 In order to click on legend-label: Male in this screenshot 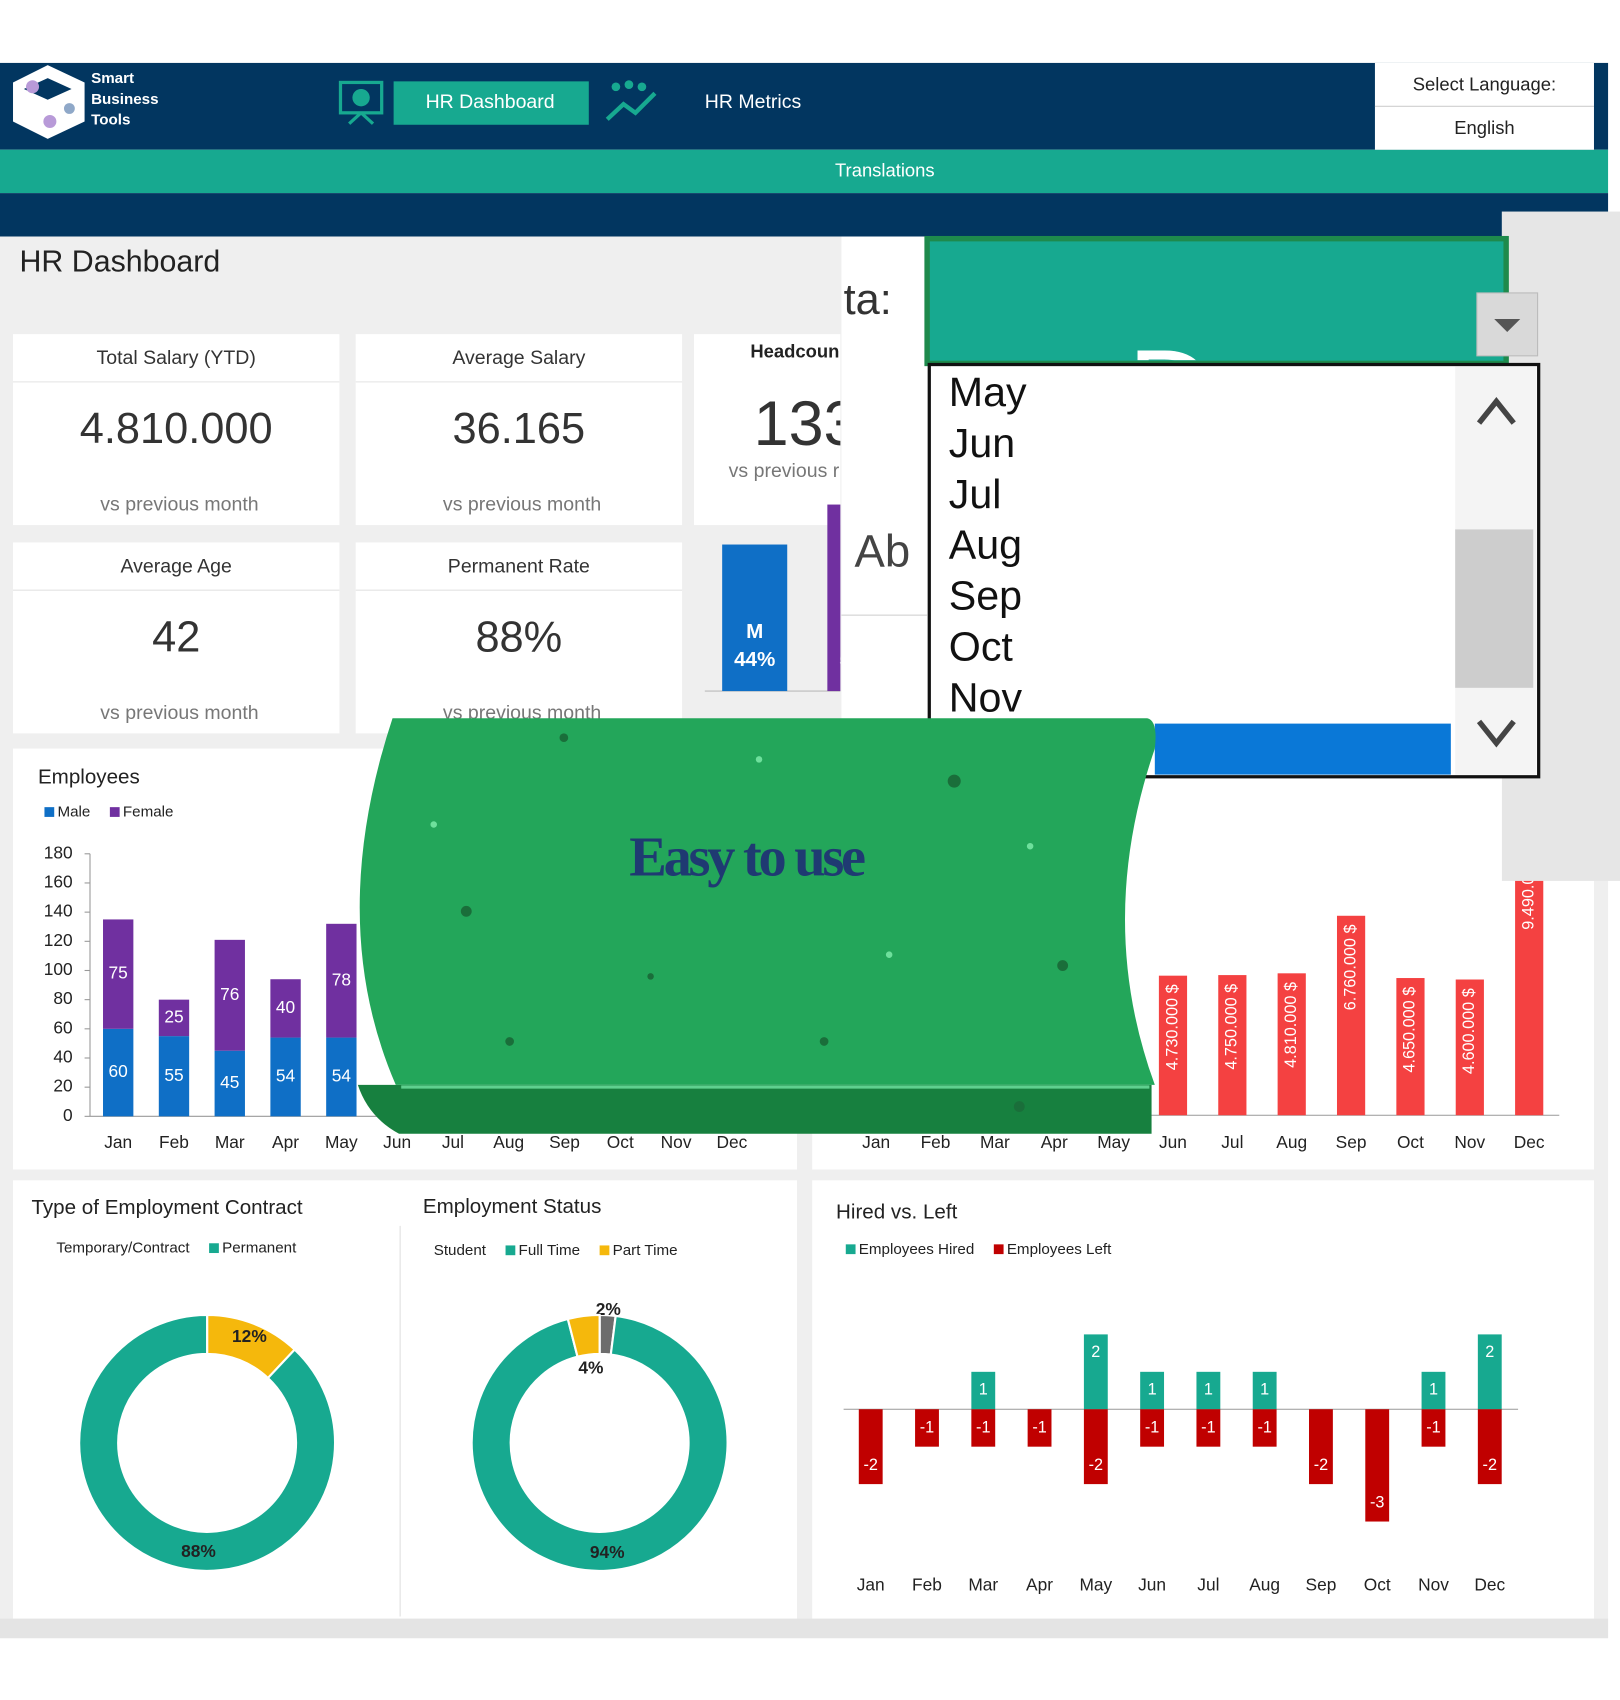, I will do `click(73, 812)`.